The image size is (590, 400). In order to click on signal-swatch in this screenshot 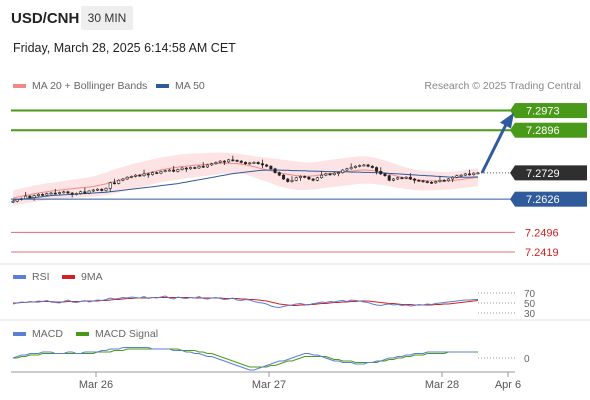, I will do `click(82, 334)`.